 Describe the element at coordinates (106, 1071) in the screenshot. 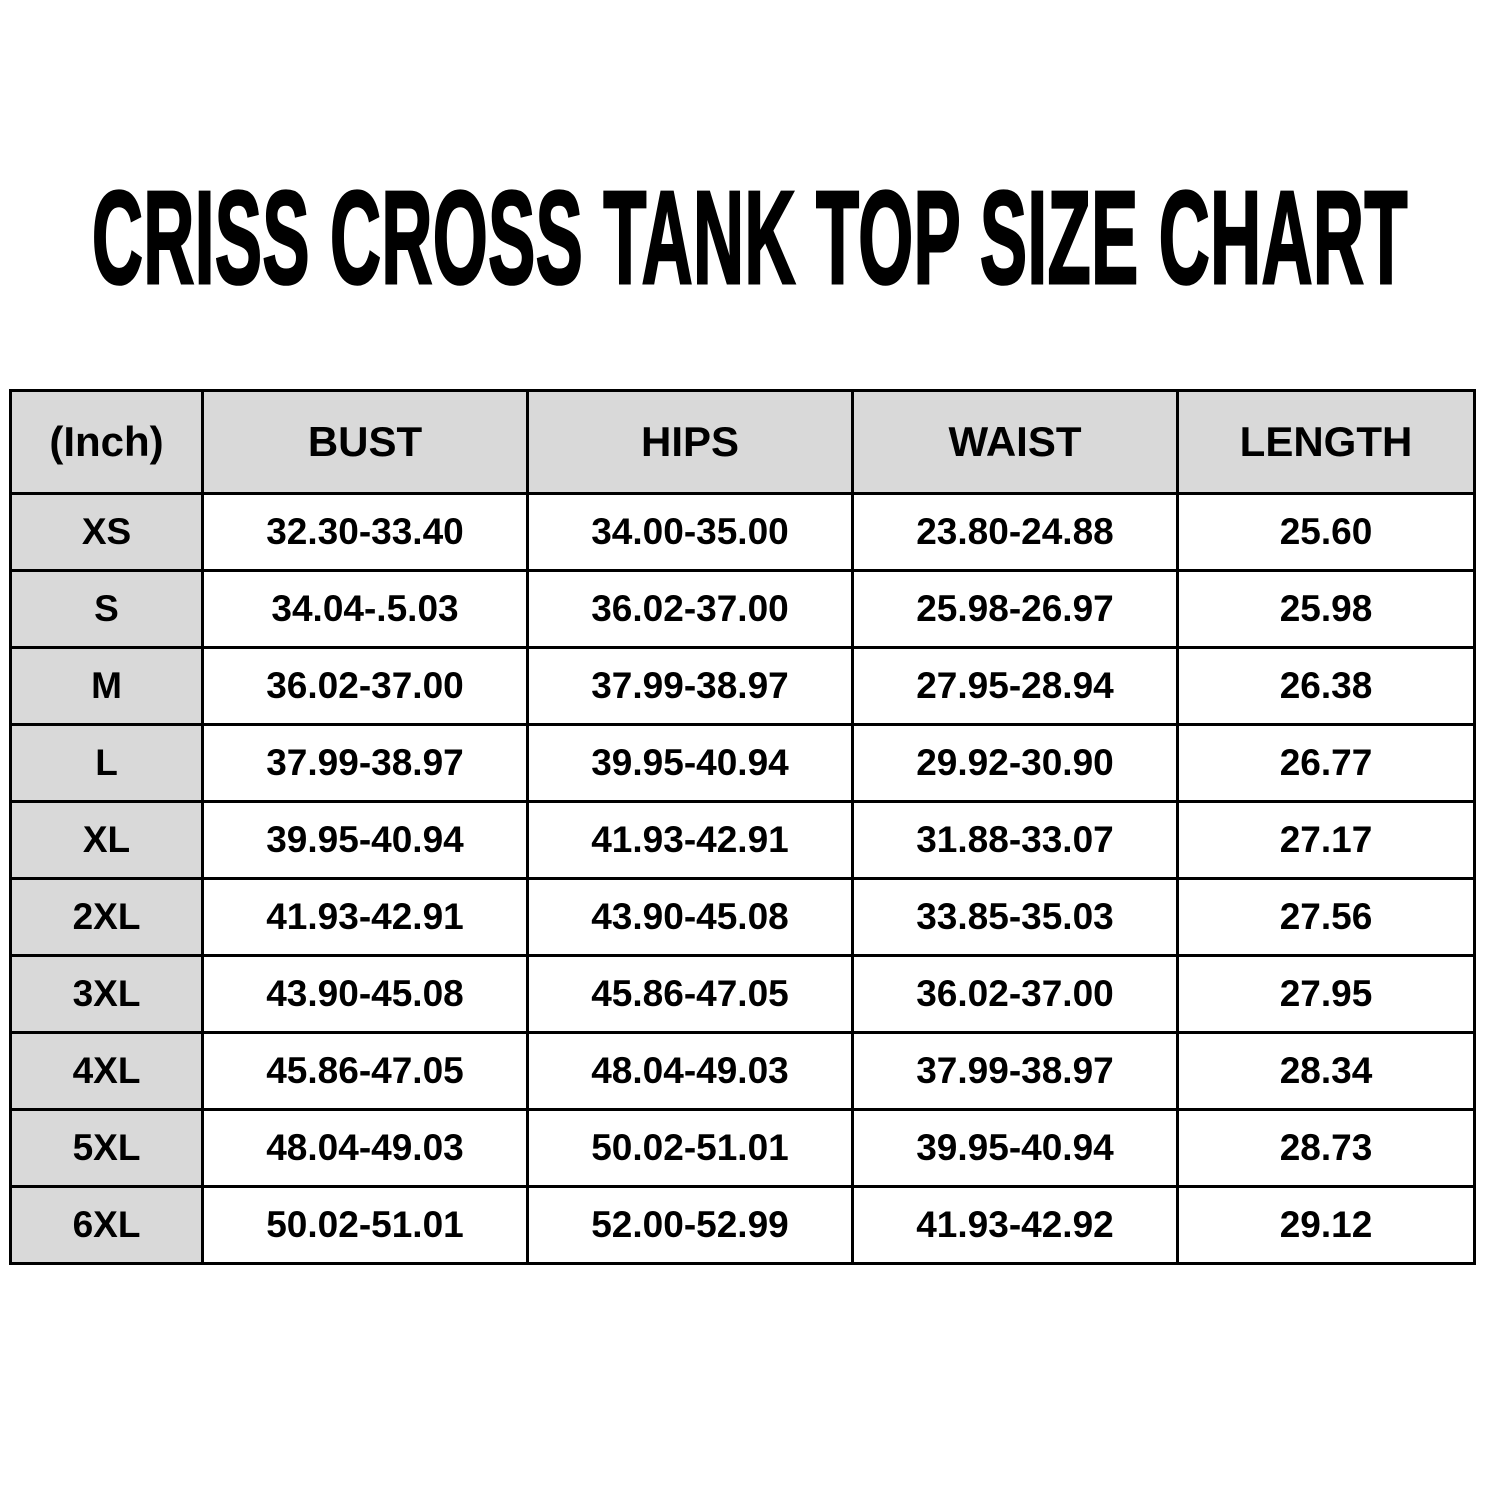

I see `cell-size: 4XL` at that location.